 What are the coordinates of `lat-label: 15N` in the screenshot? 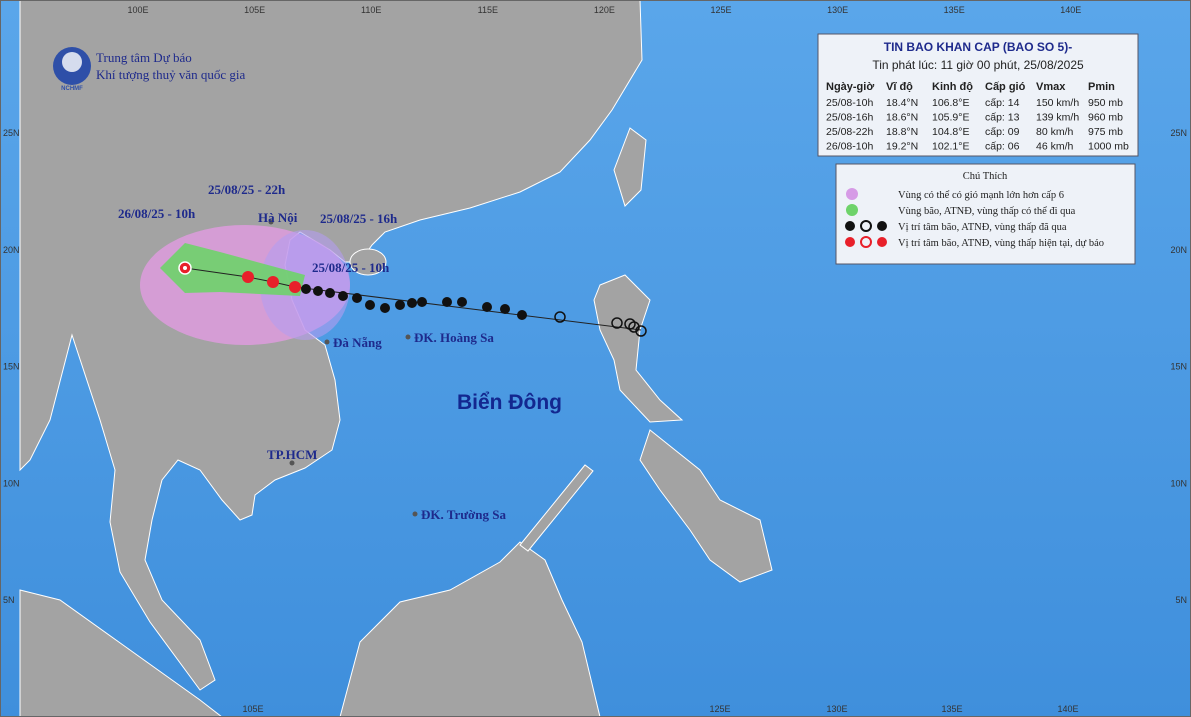 It's located at (1178, 367).